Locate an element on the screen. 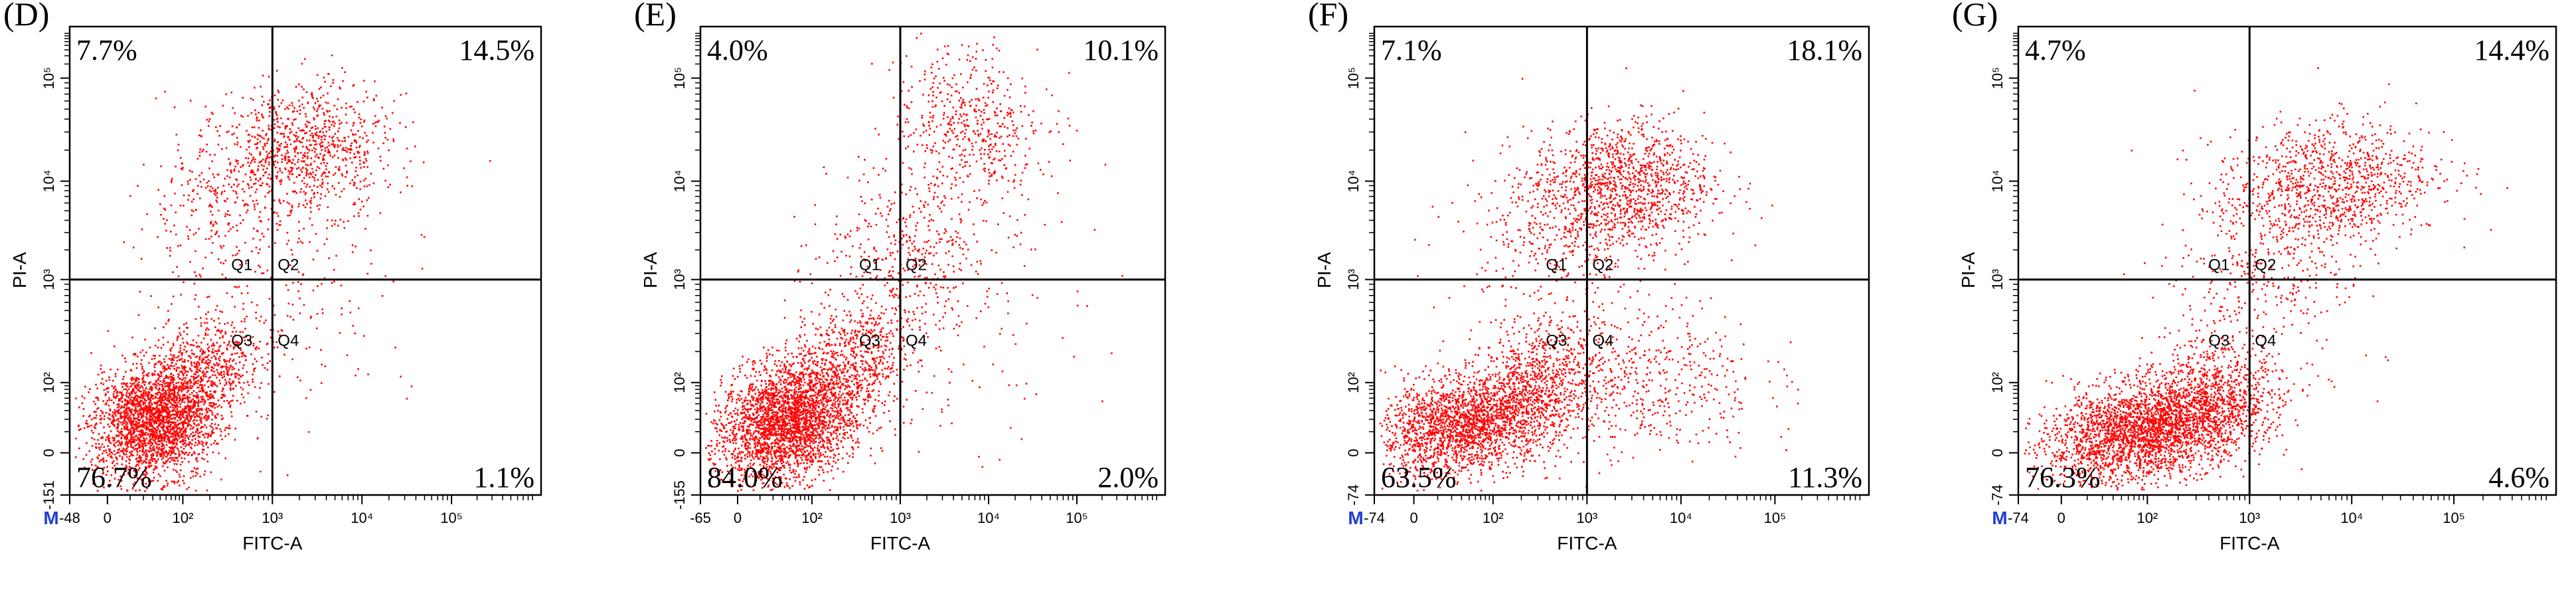  percent-q4: 11.3% is located at coordinates (1825, 477).